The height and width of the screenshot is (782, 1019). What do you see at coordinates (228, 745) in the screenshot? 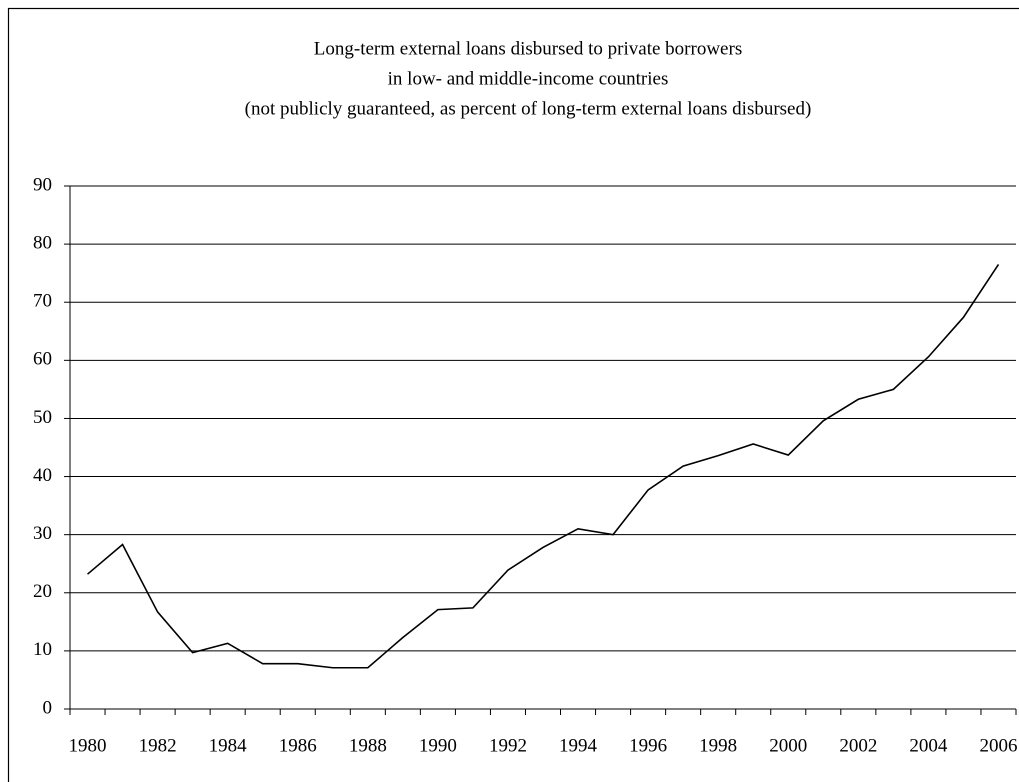
I see `x-tick-label: 1984` at bounding box center [228, 745].